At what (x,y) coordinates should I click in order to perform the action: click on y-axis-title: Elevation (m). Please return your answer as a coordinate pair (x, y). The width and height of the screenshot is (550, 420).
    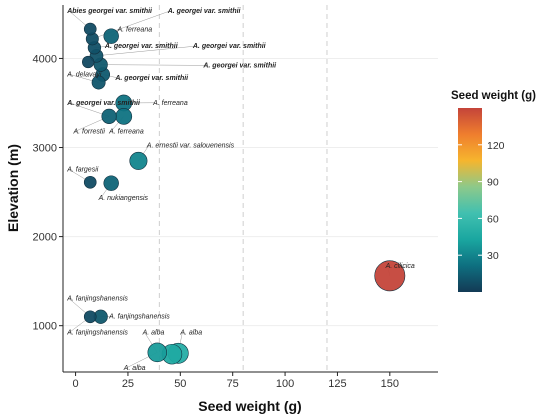
    Looking at the image, I should click on (13, 188).